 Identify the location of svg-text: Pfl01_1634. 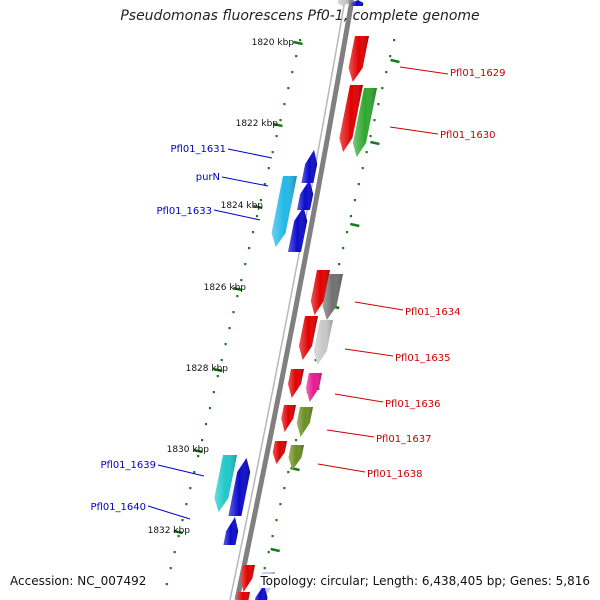
(433, 312).